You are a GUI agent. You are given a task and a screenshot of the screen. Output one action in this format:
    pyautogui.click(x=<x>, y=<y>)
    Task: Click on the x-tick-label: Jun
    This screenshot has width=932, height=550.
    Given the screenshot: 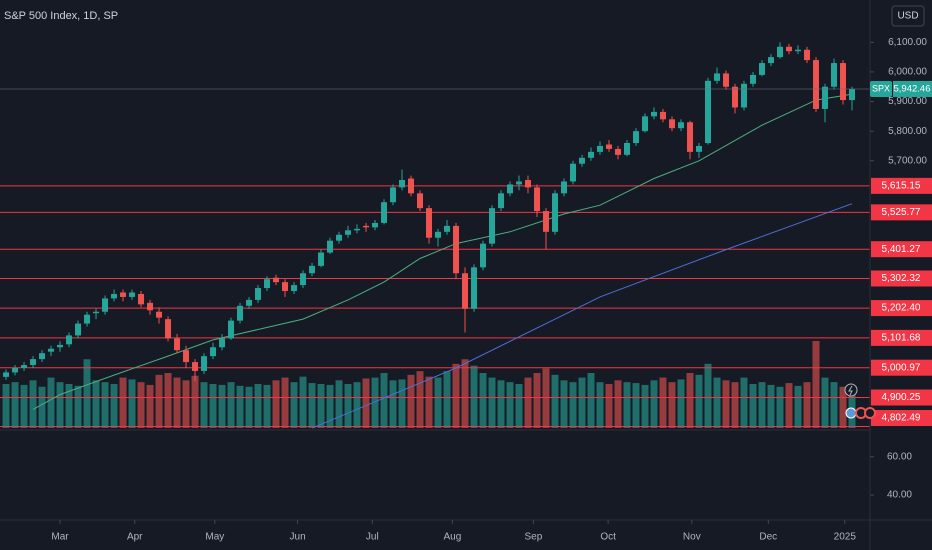 What is the action you would take?
    pyautogui.click(x=298, y=537)
    